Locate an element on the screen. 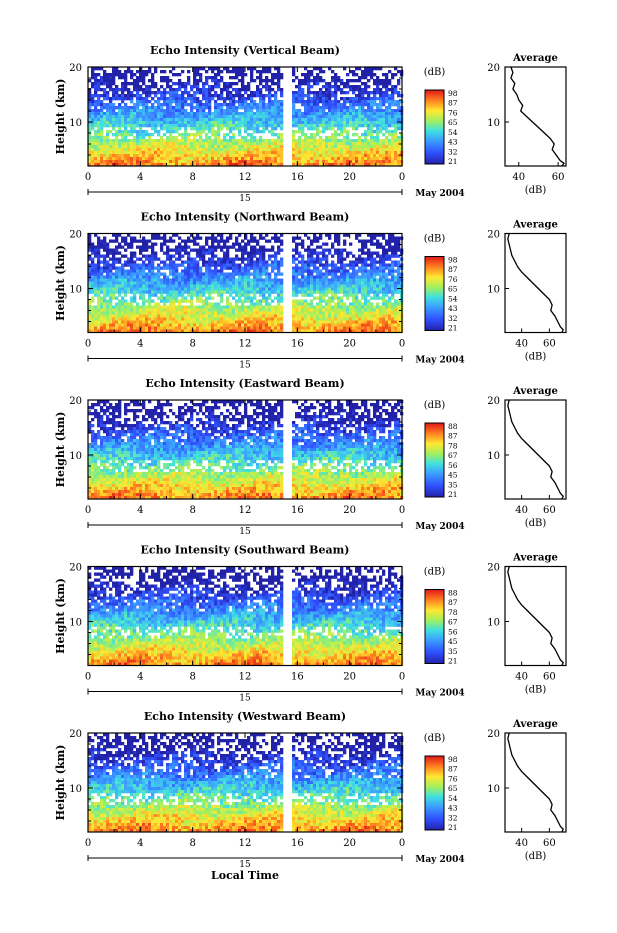  y-axis-label: Height (km) is located at coordinates (60, 117).